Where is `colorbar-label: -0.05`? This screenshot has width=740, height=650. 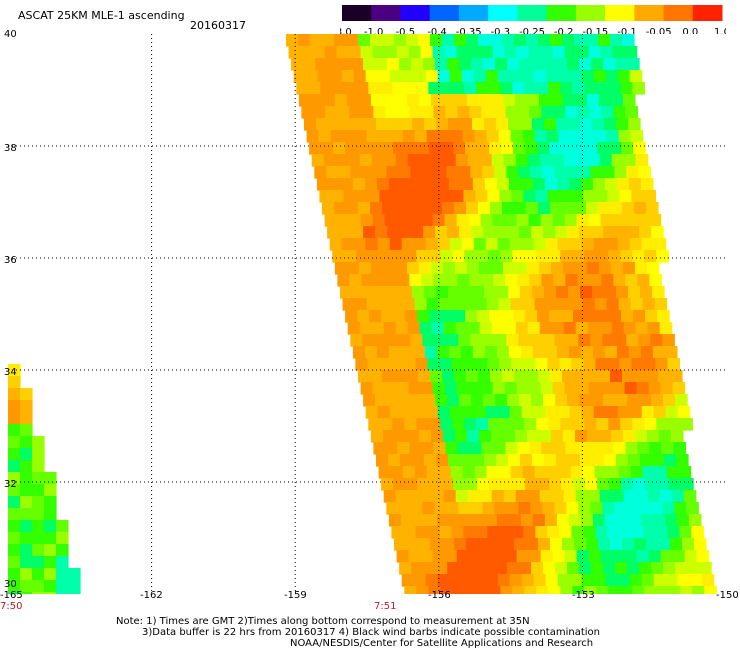 colorbar-label: -0.05 is located at coordinates (659, 32).